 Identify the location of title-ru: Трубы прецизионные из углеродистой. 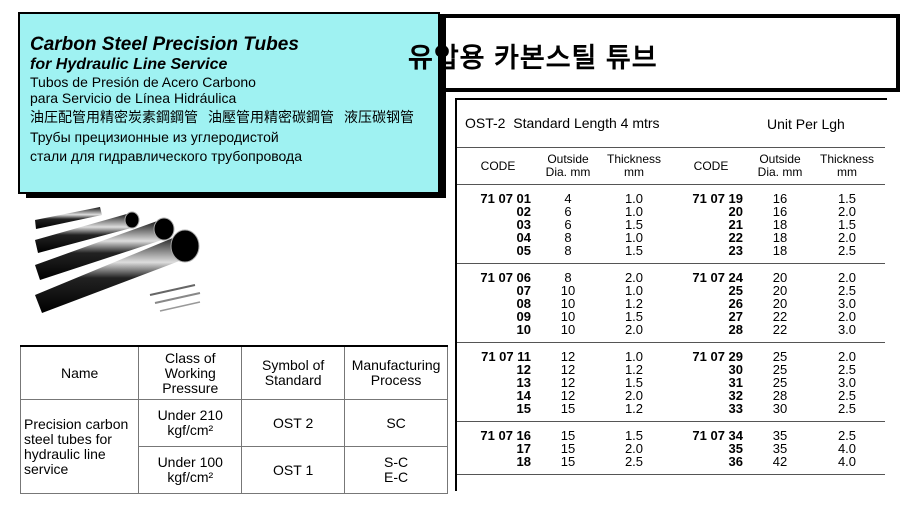
(154, 136).